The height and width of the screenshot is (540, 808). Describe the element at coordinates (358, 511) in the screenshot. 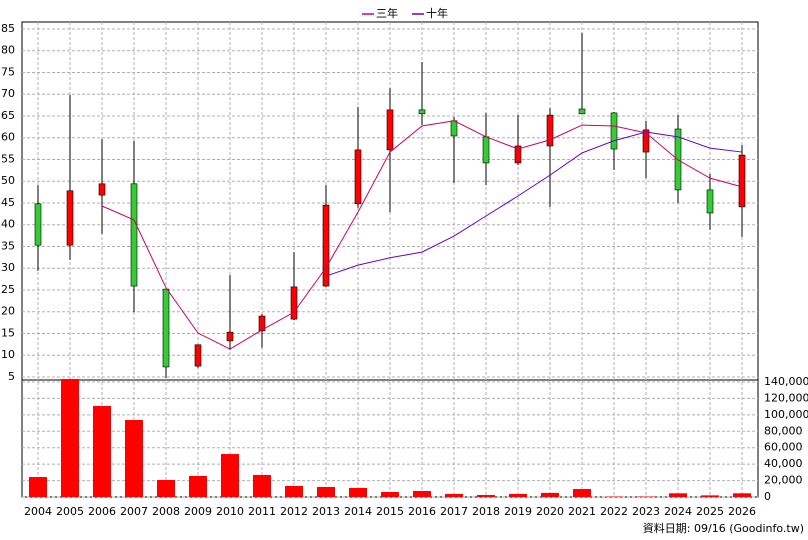

I see `x-tick-label: 2014` at that location.